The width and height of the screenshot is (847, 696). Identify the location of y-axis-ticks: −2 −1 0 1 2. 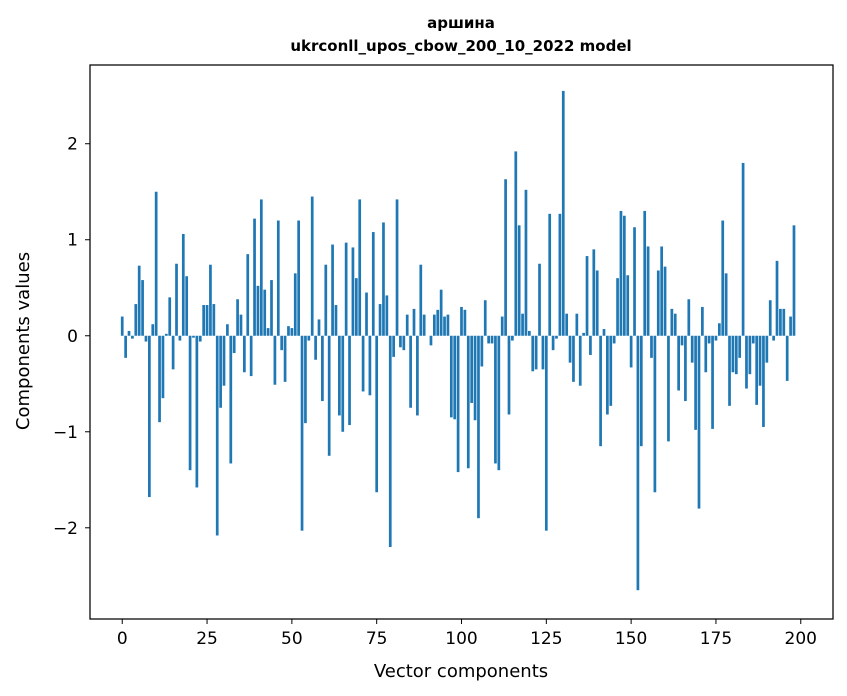
(71, 337).